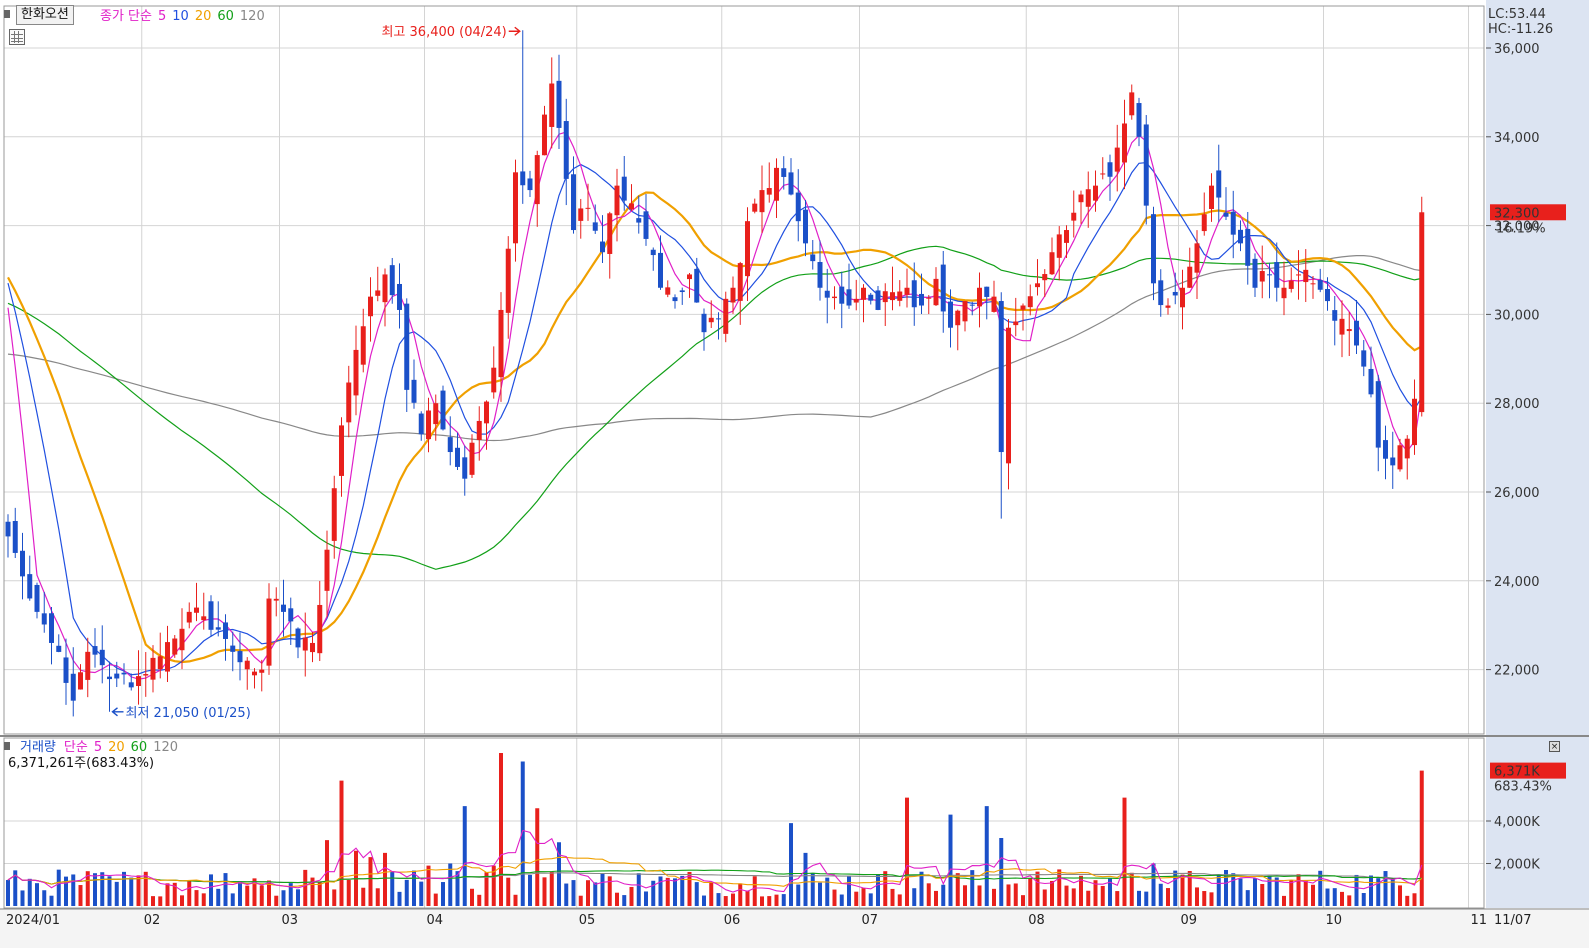 The image size is (1589, 948). What do you see at coordinates (99, 747) in the screenshot?
I see `volume-legend: 거래량 단순 5 20 60 120` at bounding box center [99, 747].